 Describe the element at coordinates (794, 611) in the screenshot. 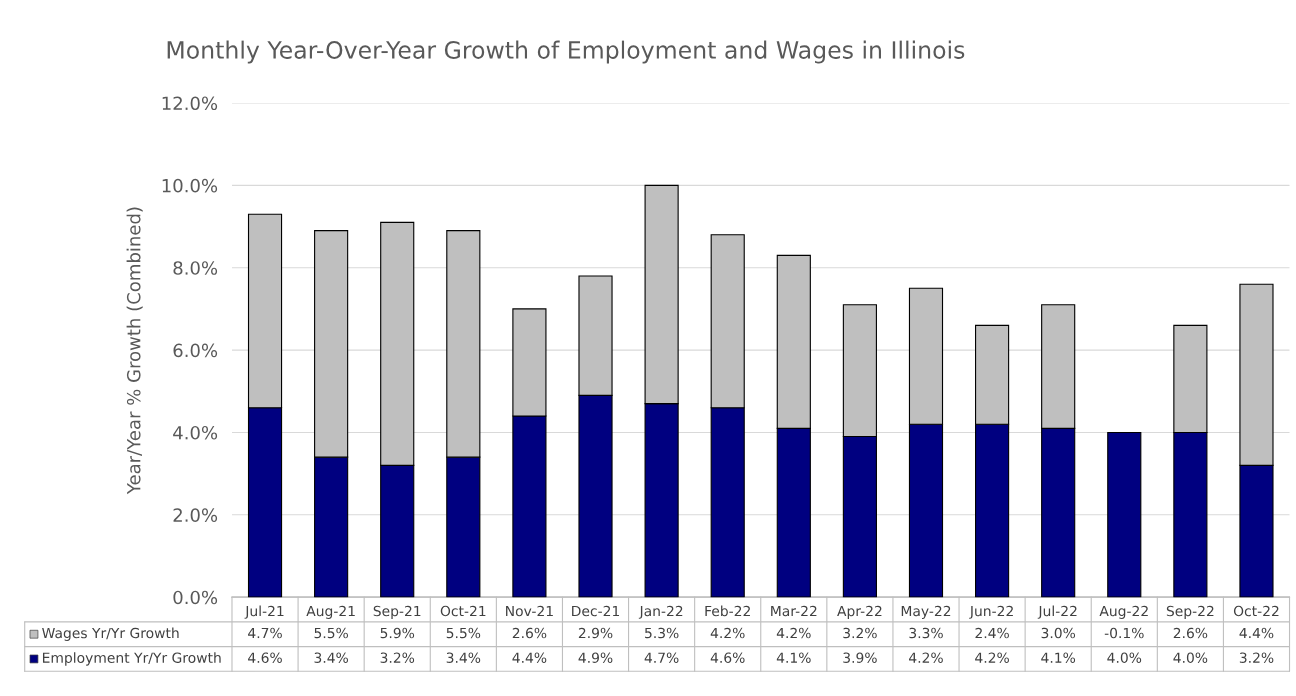

I see `x-tick-label: Mar-22` at that location.